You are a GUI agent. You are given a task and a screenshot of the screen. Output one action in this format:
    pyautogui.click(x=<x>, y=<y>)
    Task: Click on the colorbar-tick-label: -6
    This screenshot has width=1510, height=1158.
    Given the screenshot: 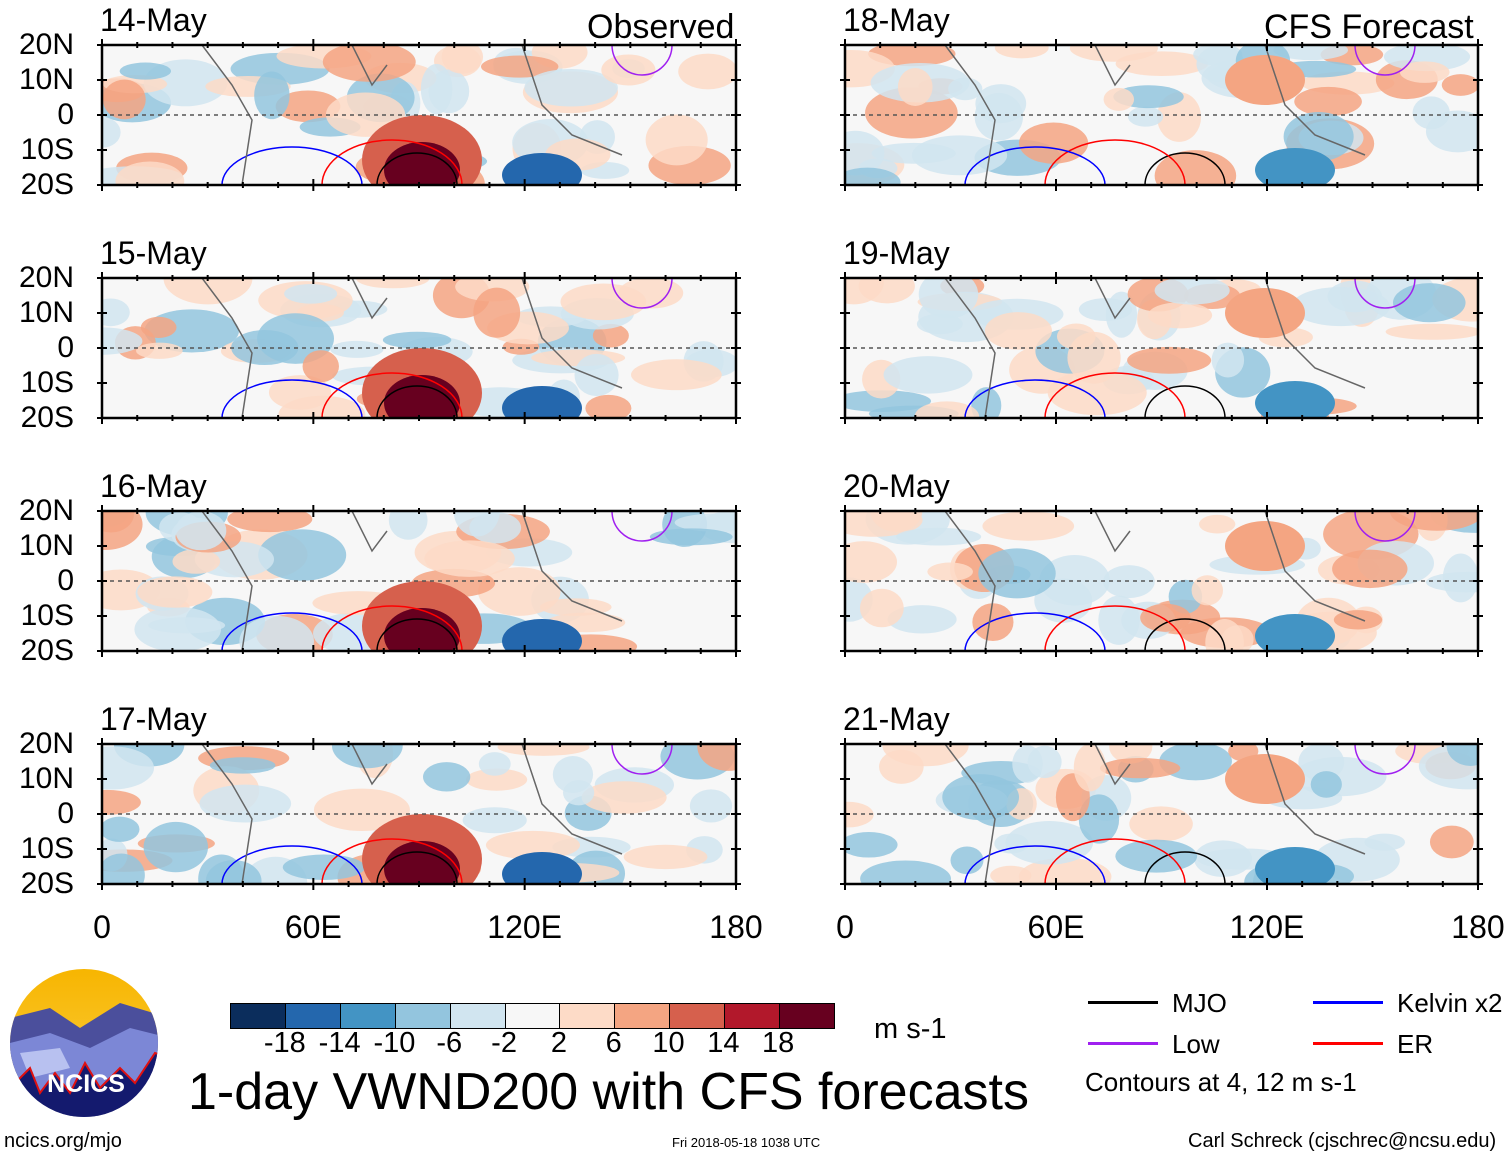 What is the action you would take?
    pyautogui.click(x=449, y=1043)
    